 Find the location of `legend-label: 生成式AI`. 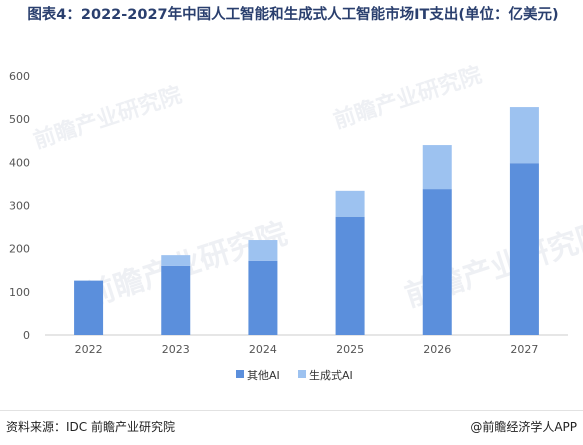

legend-label: 生成式AI is located at coordinates (331, 375).